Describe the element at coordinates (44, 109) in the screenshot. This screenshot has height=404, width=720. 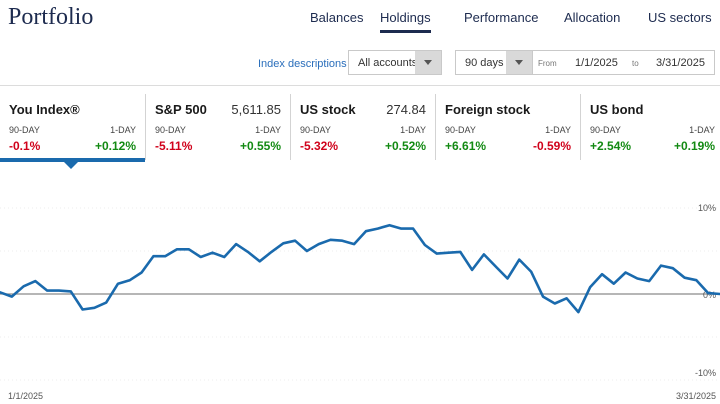
I see `card-name: You Index®` at that location.